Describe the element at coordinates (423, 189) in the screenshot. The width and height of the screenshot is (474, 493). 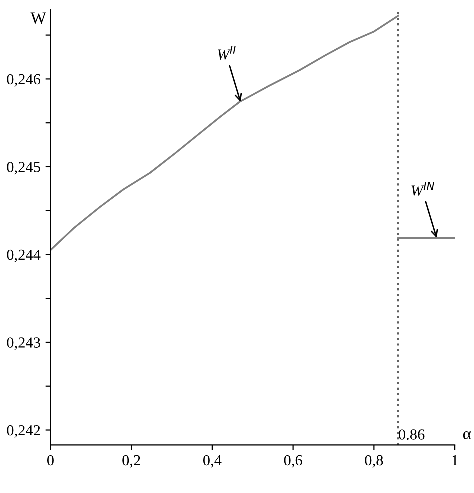
I see `annotation: W$^{IN}$` at that location.